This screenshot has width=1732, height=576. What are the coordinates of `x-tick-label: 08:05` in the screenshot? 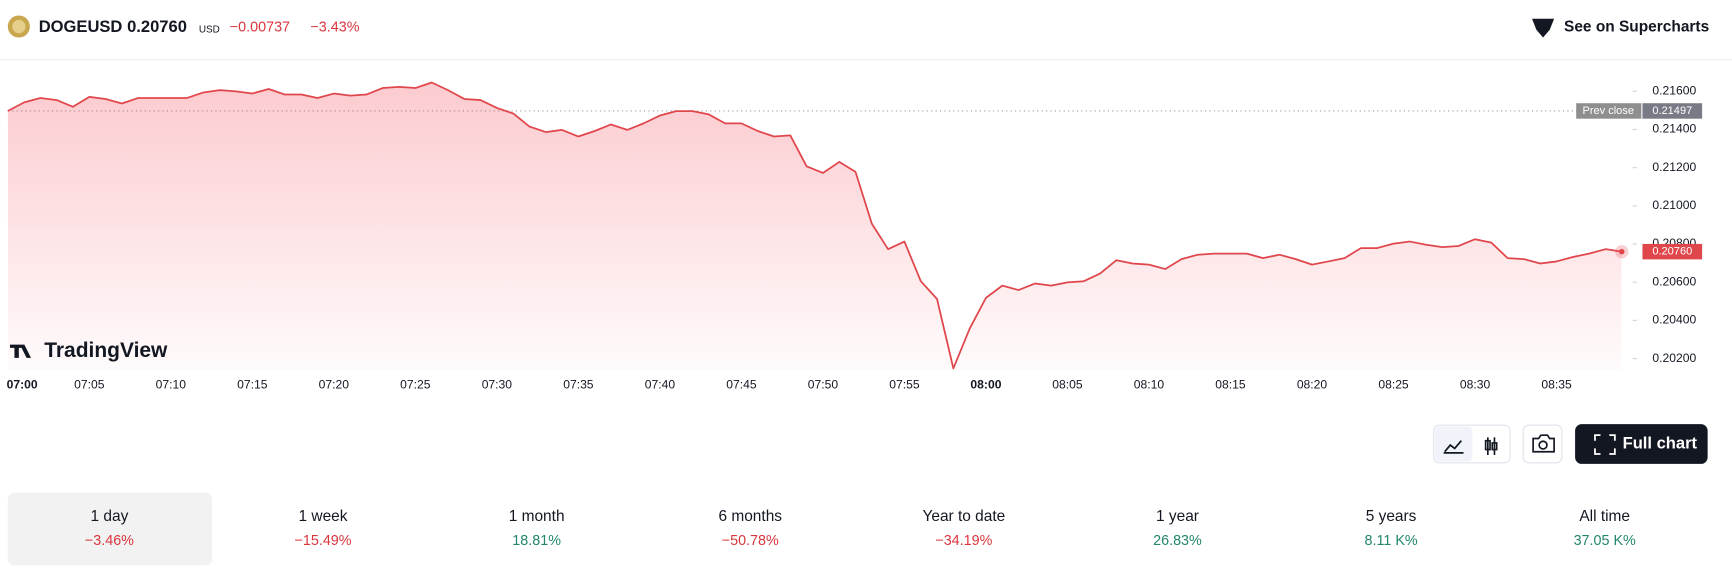 It's located at (1067, 385).